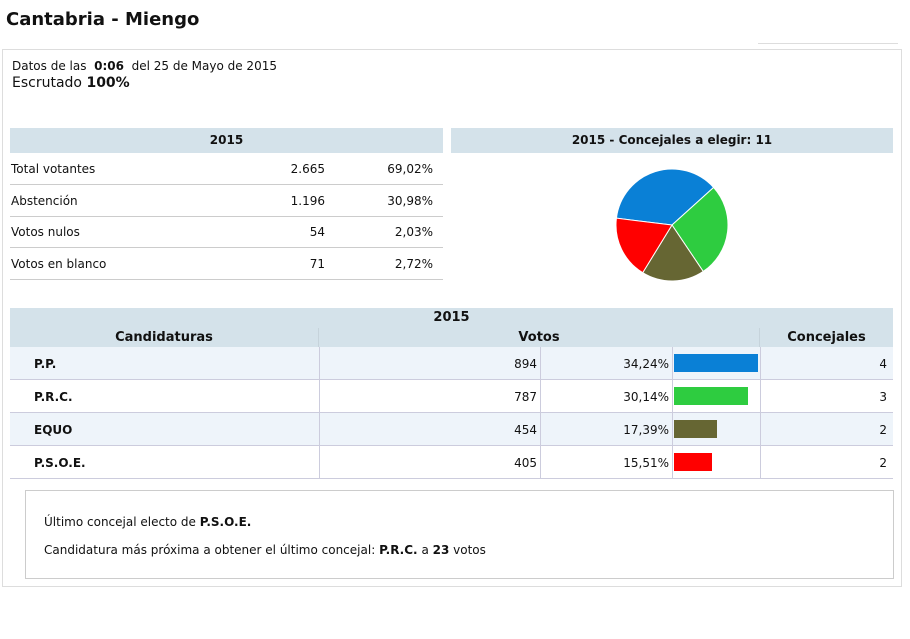 This screenshot has height=639, width=910. I want to click on scrutiny-line: Escrutado 100%, so click(71, 83).